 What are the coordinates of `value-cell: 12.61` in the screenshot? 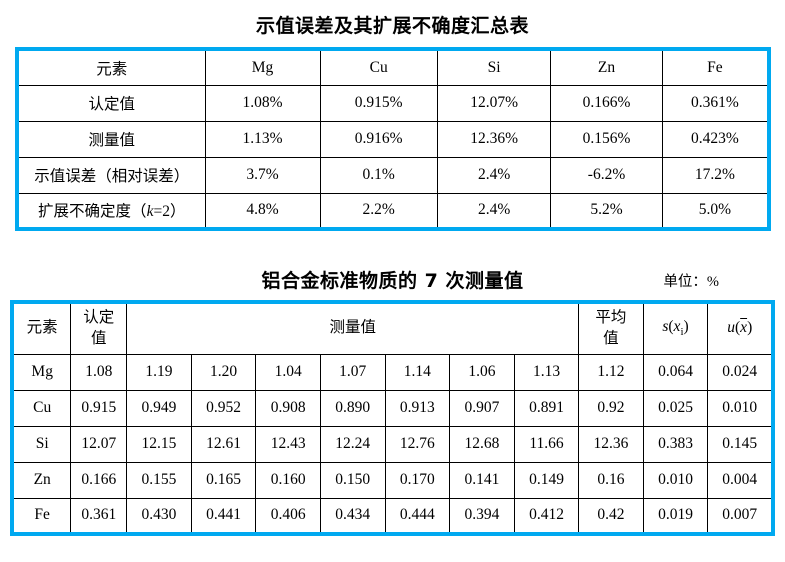 It's located at (223, 444).